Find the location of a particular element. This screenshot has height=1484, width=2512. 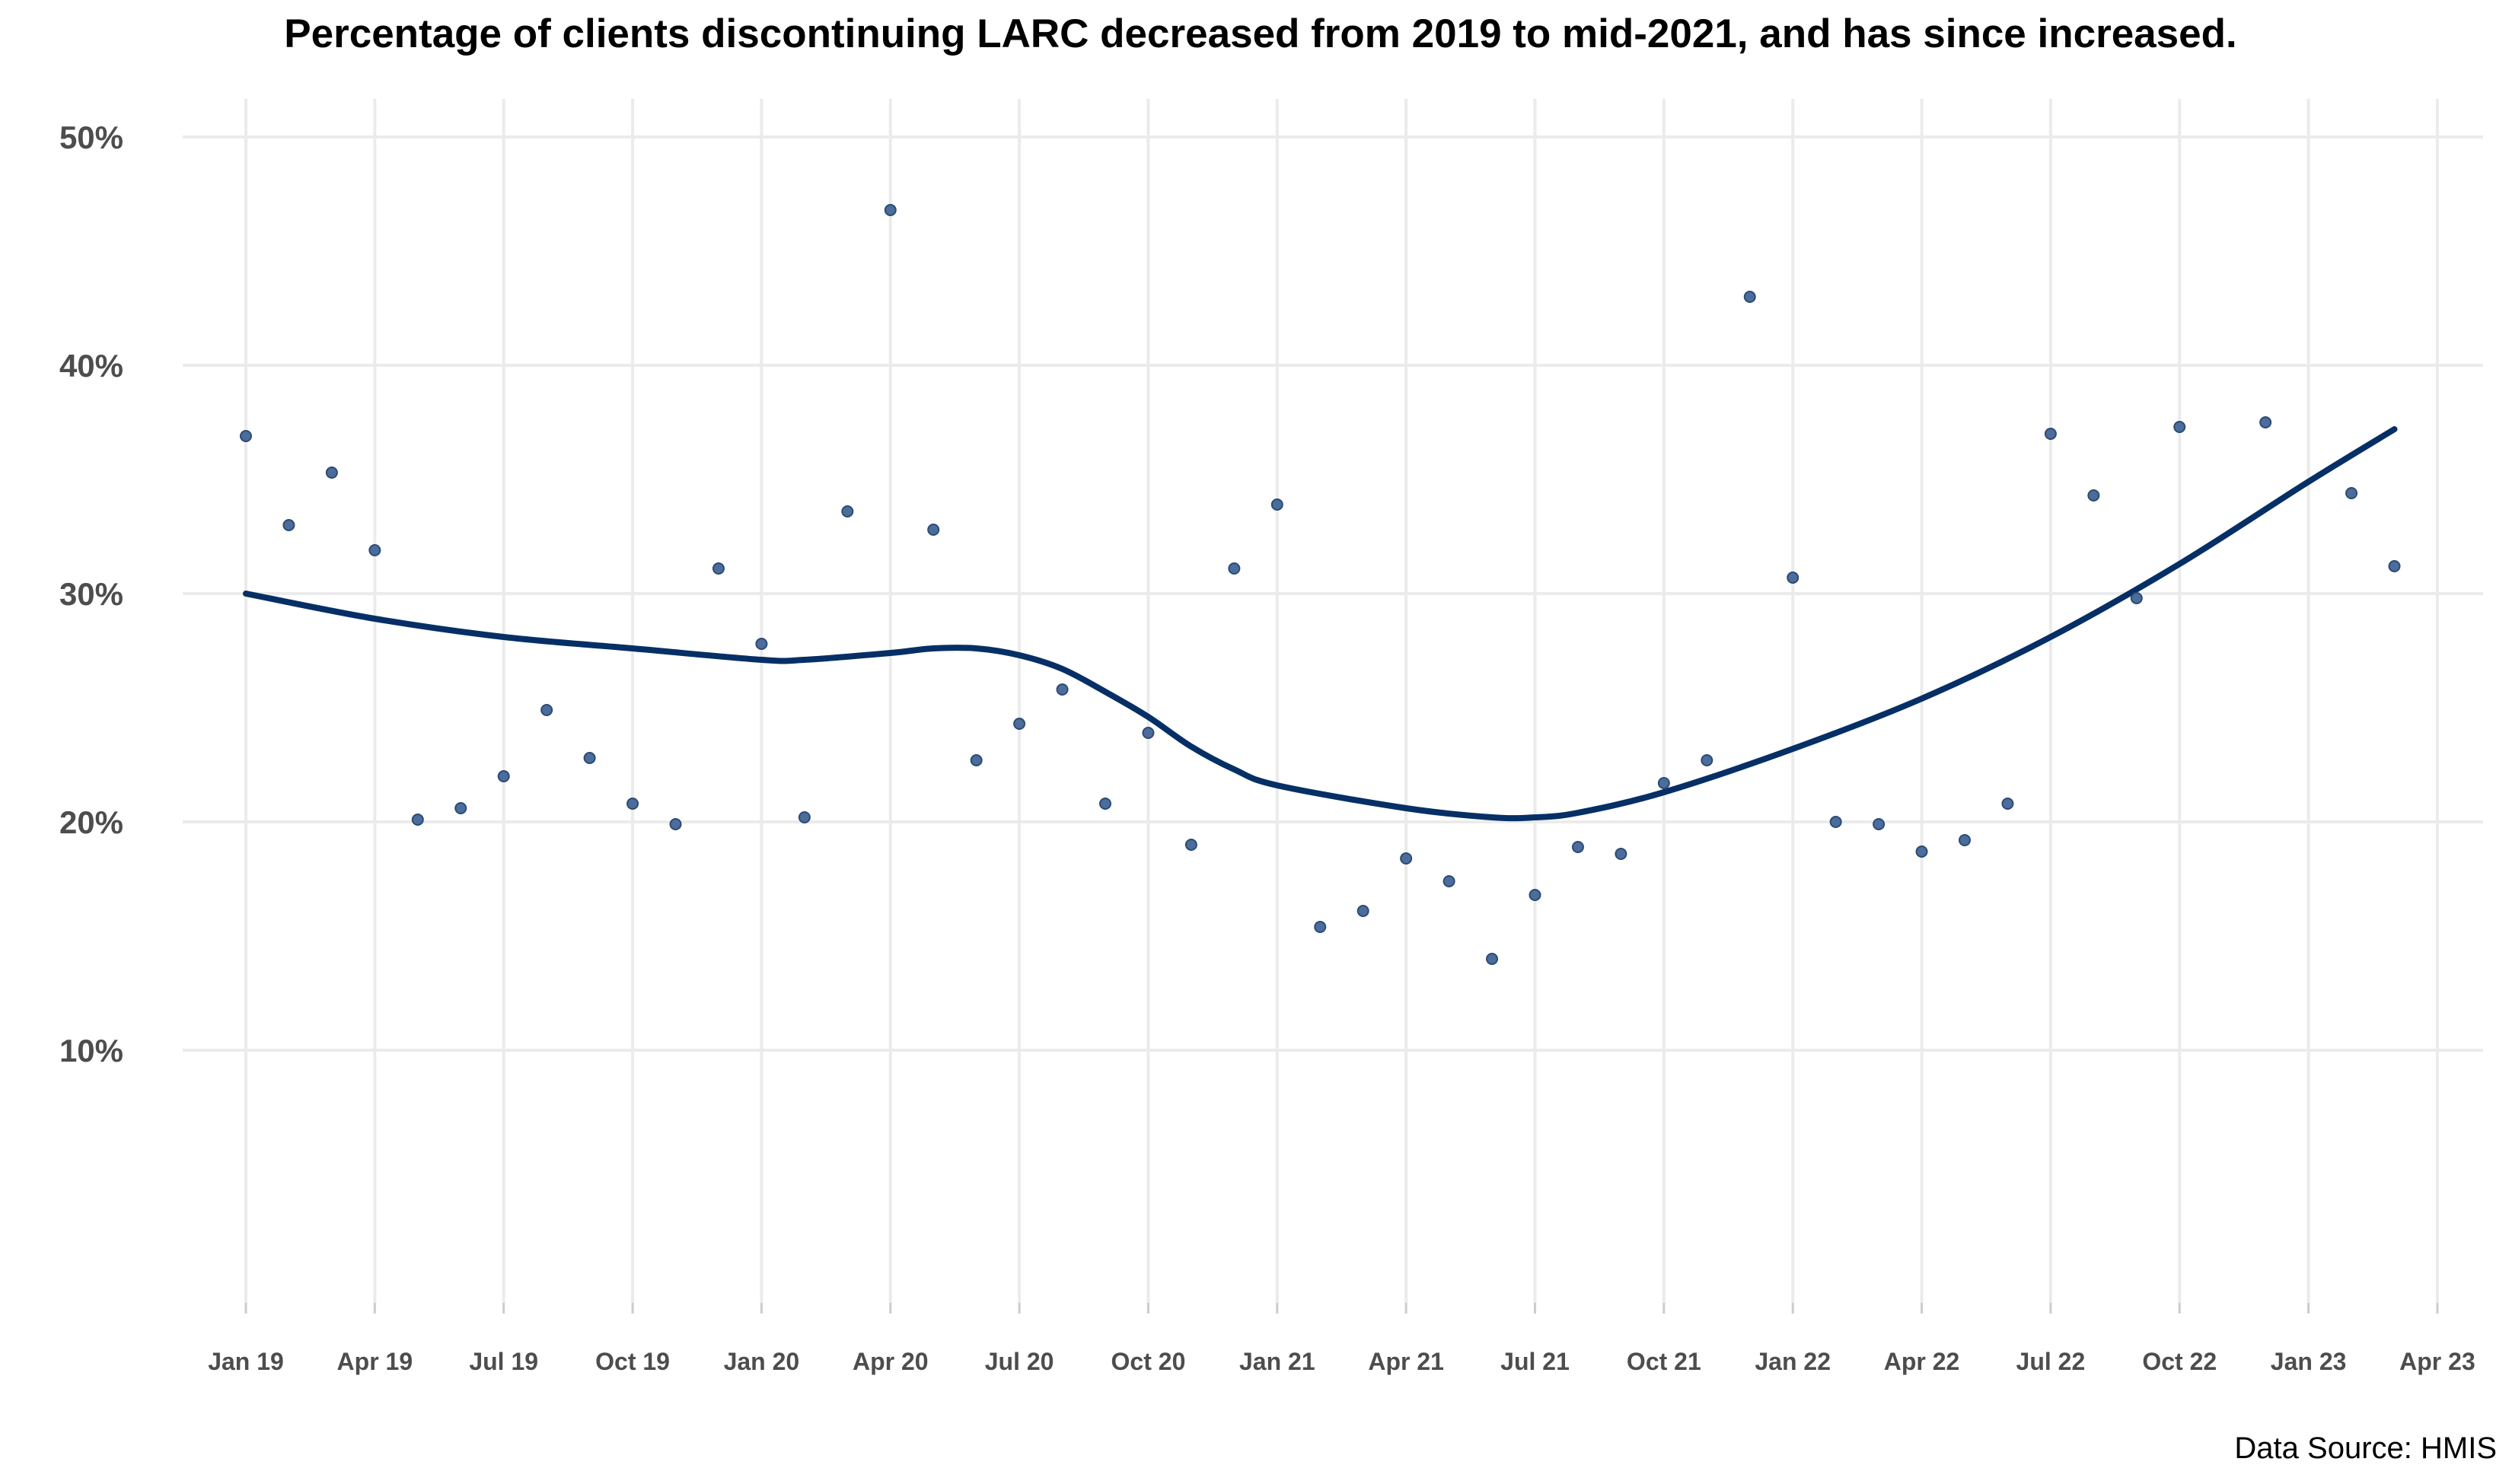

y-tick-label: 40% is located at coordinates (91, 366).